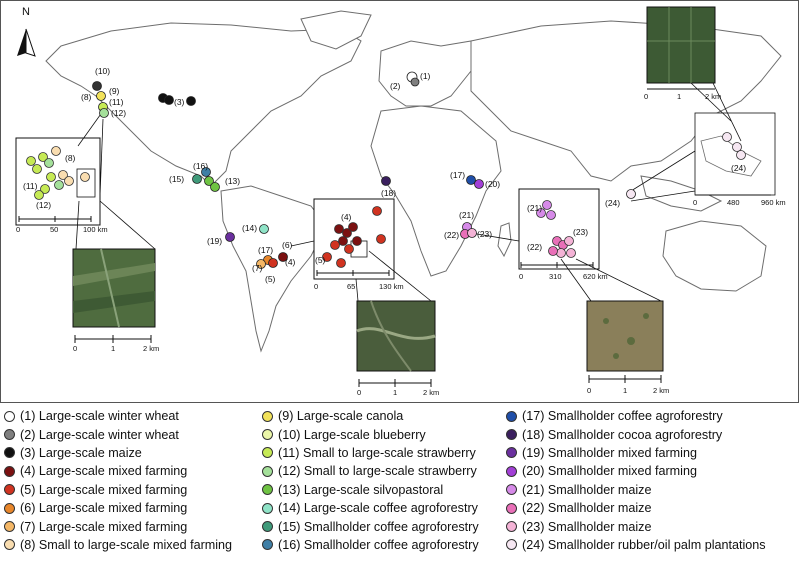 This screenshot has height=571, width=800. Describe the element at coordinates (425, 73) in the screenshot. I see `europe` at that location.